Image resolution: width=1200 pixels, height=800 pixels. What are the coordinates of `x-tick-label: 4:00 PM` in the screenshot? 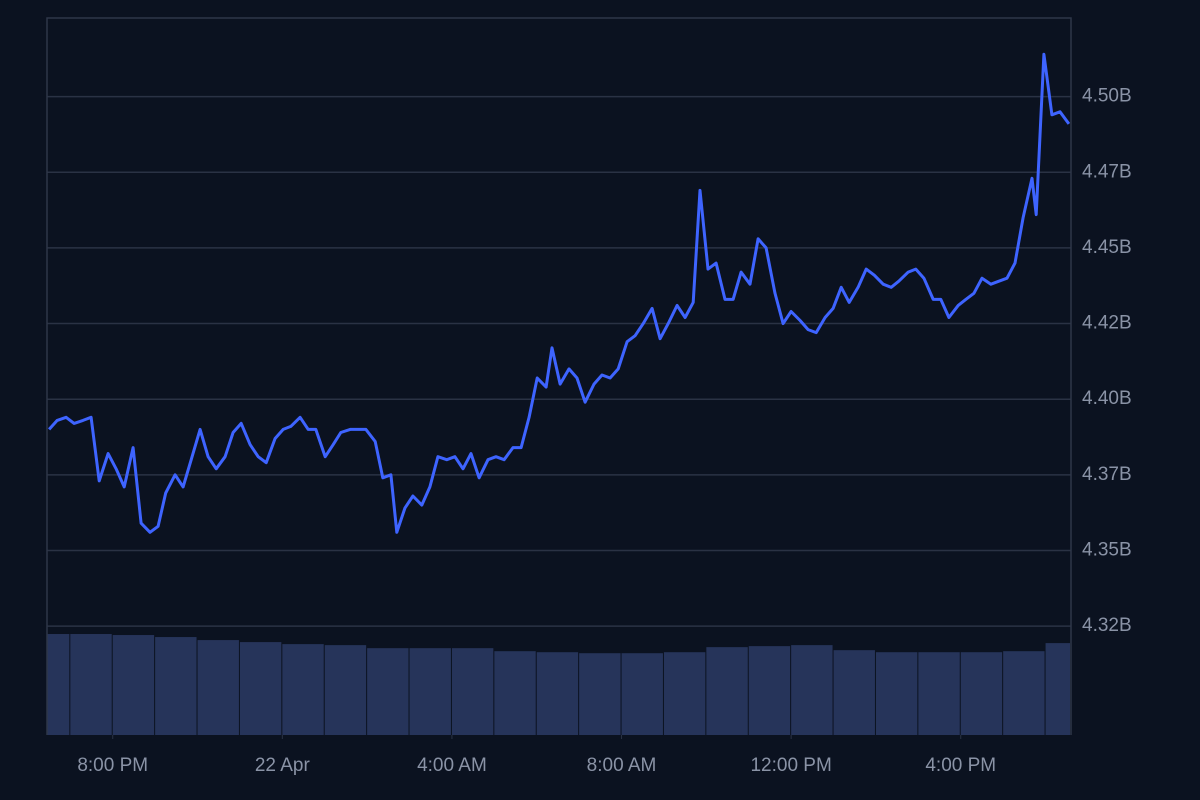 It's located at (960, 765).